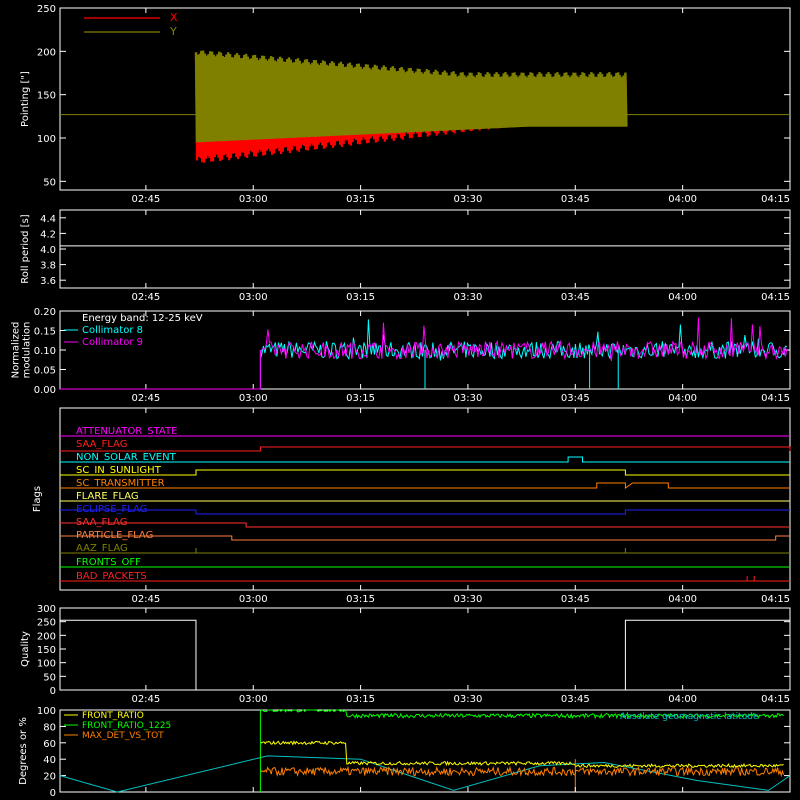  What do you see at coordinates (45, 312) in the screenshot?
I see `modulation-y-tick-label: 0.20` at bounding box center [45, 312].